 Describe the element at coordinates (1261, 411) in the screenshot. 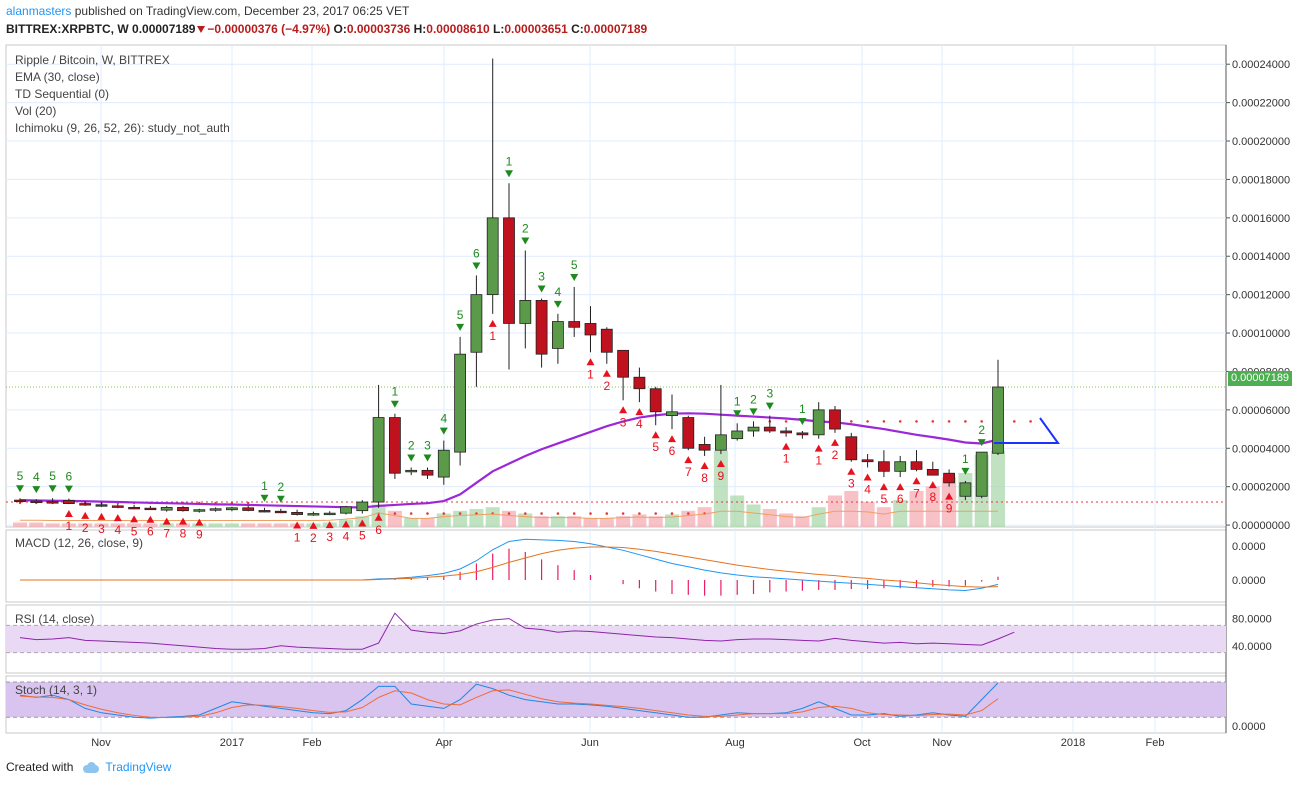

I see `y-tick-label: 0.00006000` at that location.